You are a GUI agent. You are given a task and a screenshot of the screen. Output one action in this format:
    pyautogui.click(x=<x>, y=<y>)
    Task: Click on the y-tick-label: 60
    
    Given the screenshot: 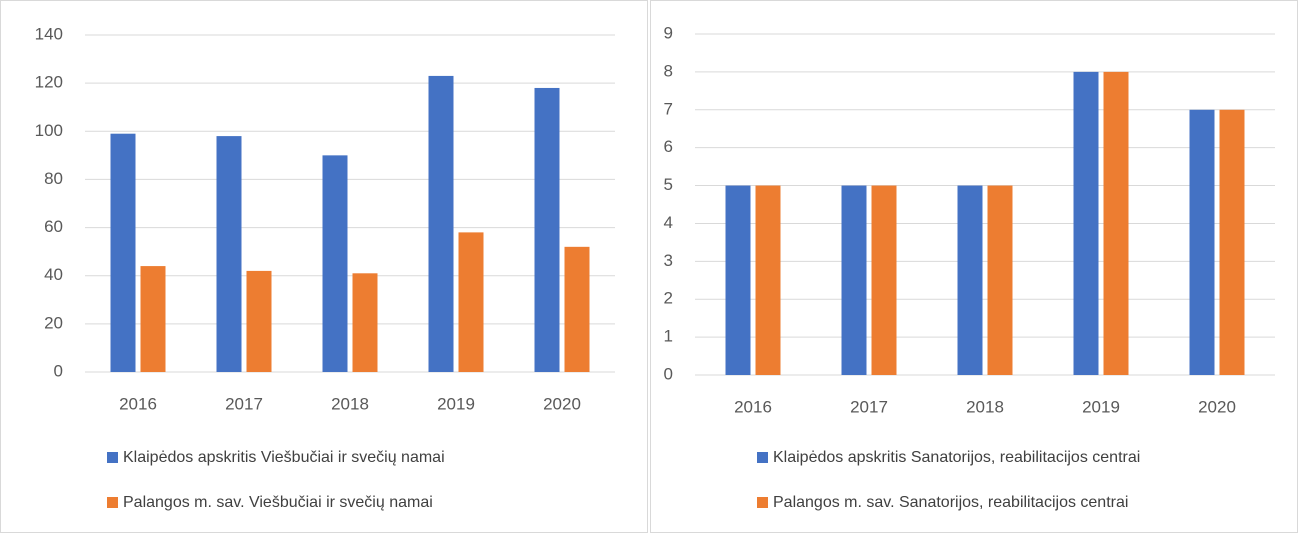 What is the action you would take?
    pyautogui.click(x=53, y=226)
    